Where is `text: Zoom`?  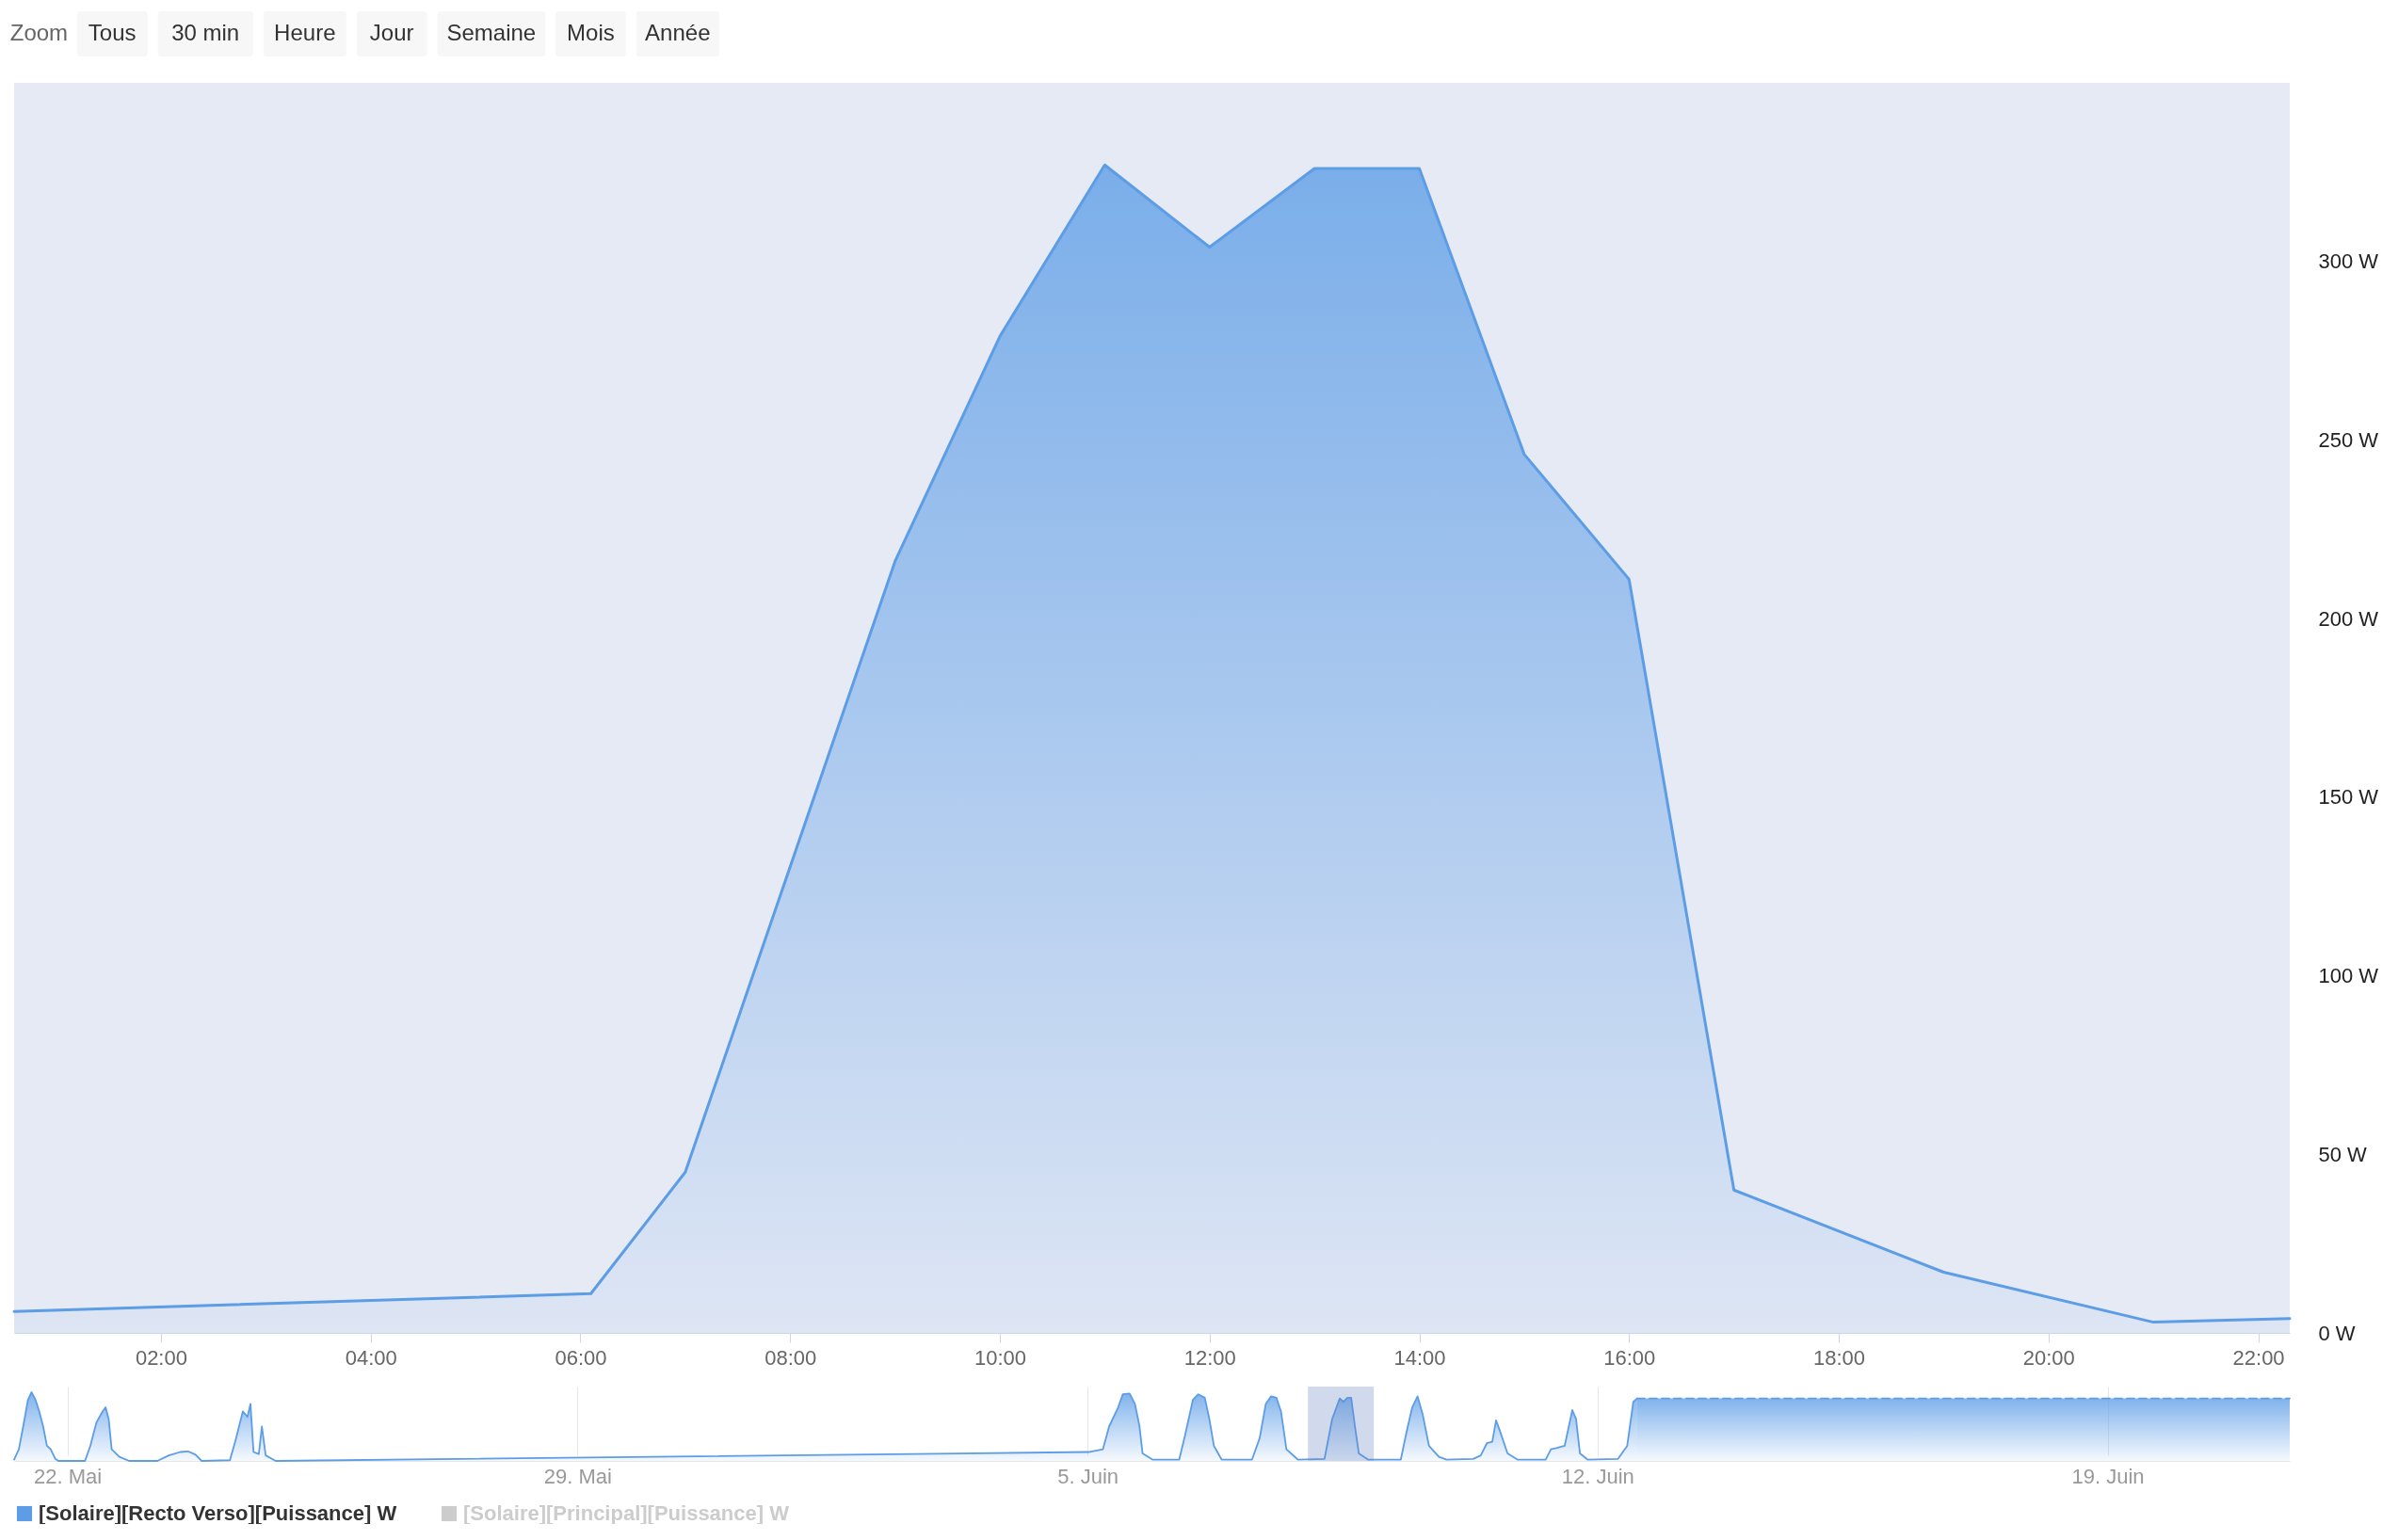 text: Zoom is located at coordinates (39, 32).